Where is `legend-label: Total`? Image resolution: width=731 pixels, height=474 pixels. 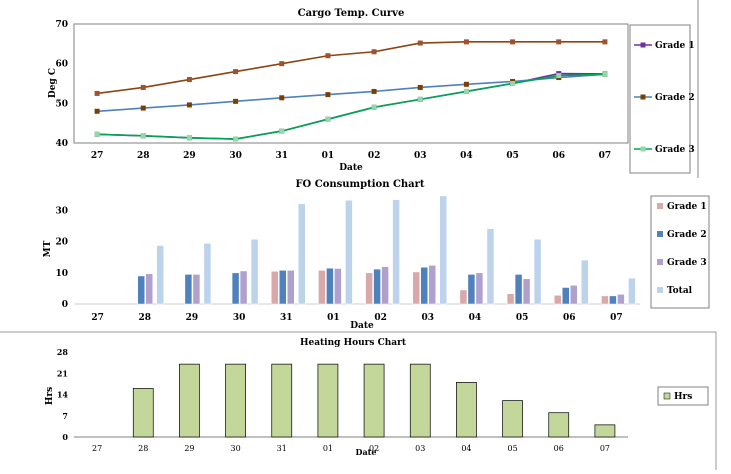 legend-label: Total is located at coordinates (680, 291).